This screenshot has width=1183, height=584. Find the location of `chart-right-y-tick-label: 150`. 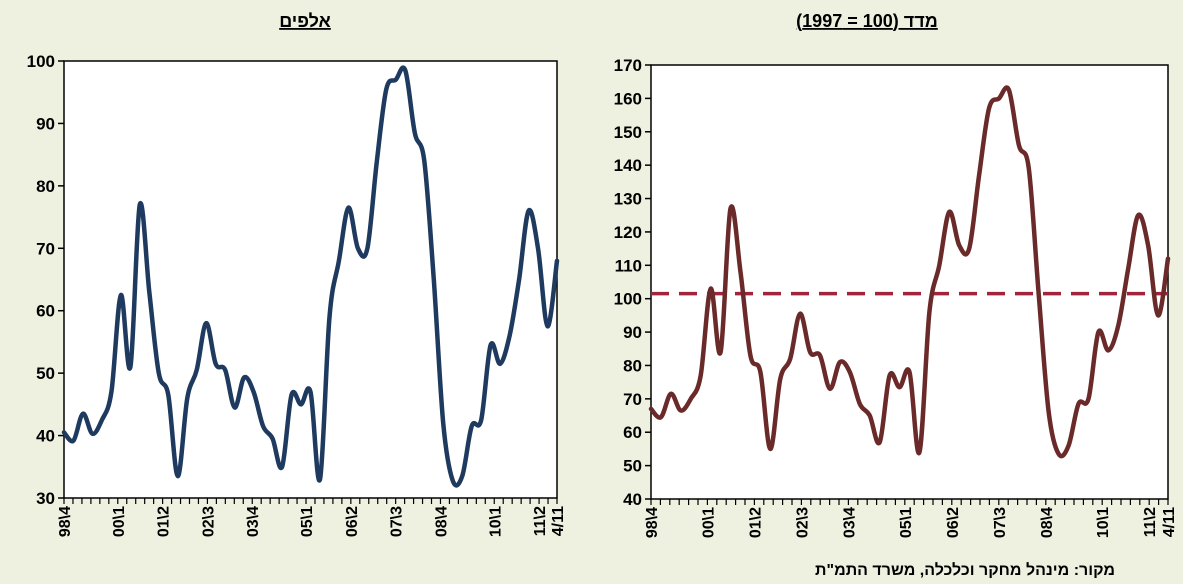

chart-right-y-tick-label: 150 is located at coordinates (628, 132).